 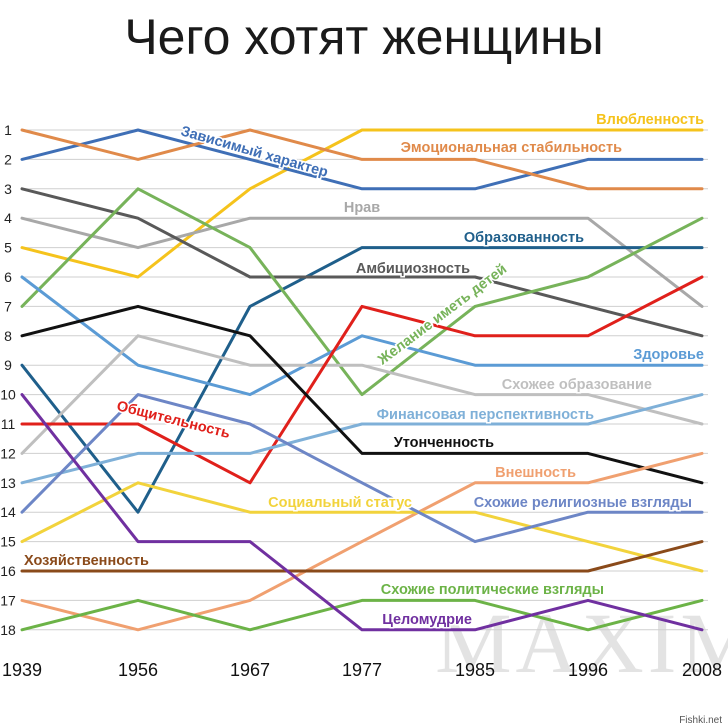 I want to click on x-tick-label: 2008, so click(x=702, y=670).